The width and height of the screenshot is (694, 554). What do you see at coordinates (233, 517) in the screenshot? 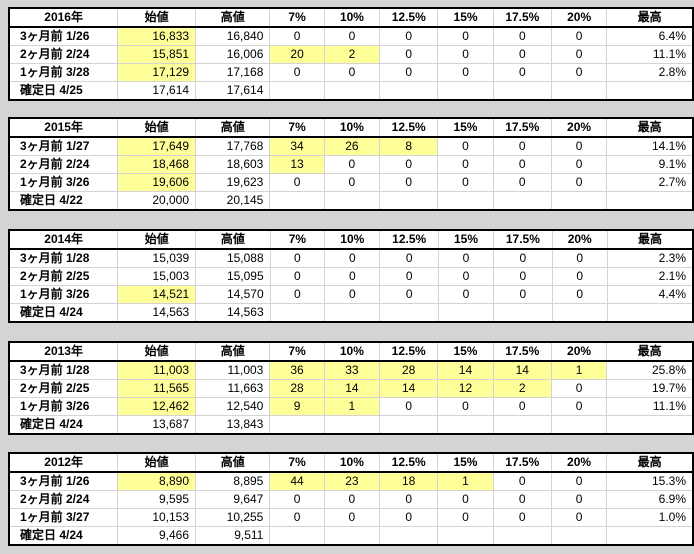
I see `high-price-cell: 10,255` at bounding box center [233, 517].